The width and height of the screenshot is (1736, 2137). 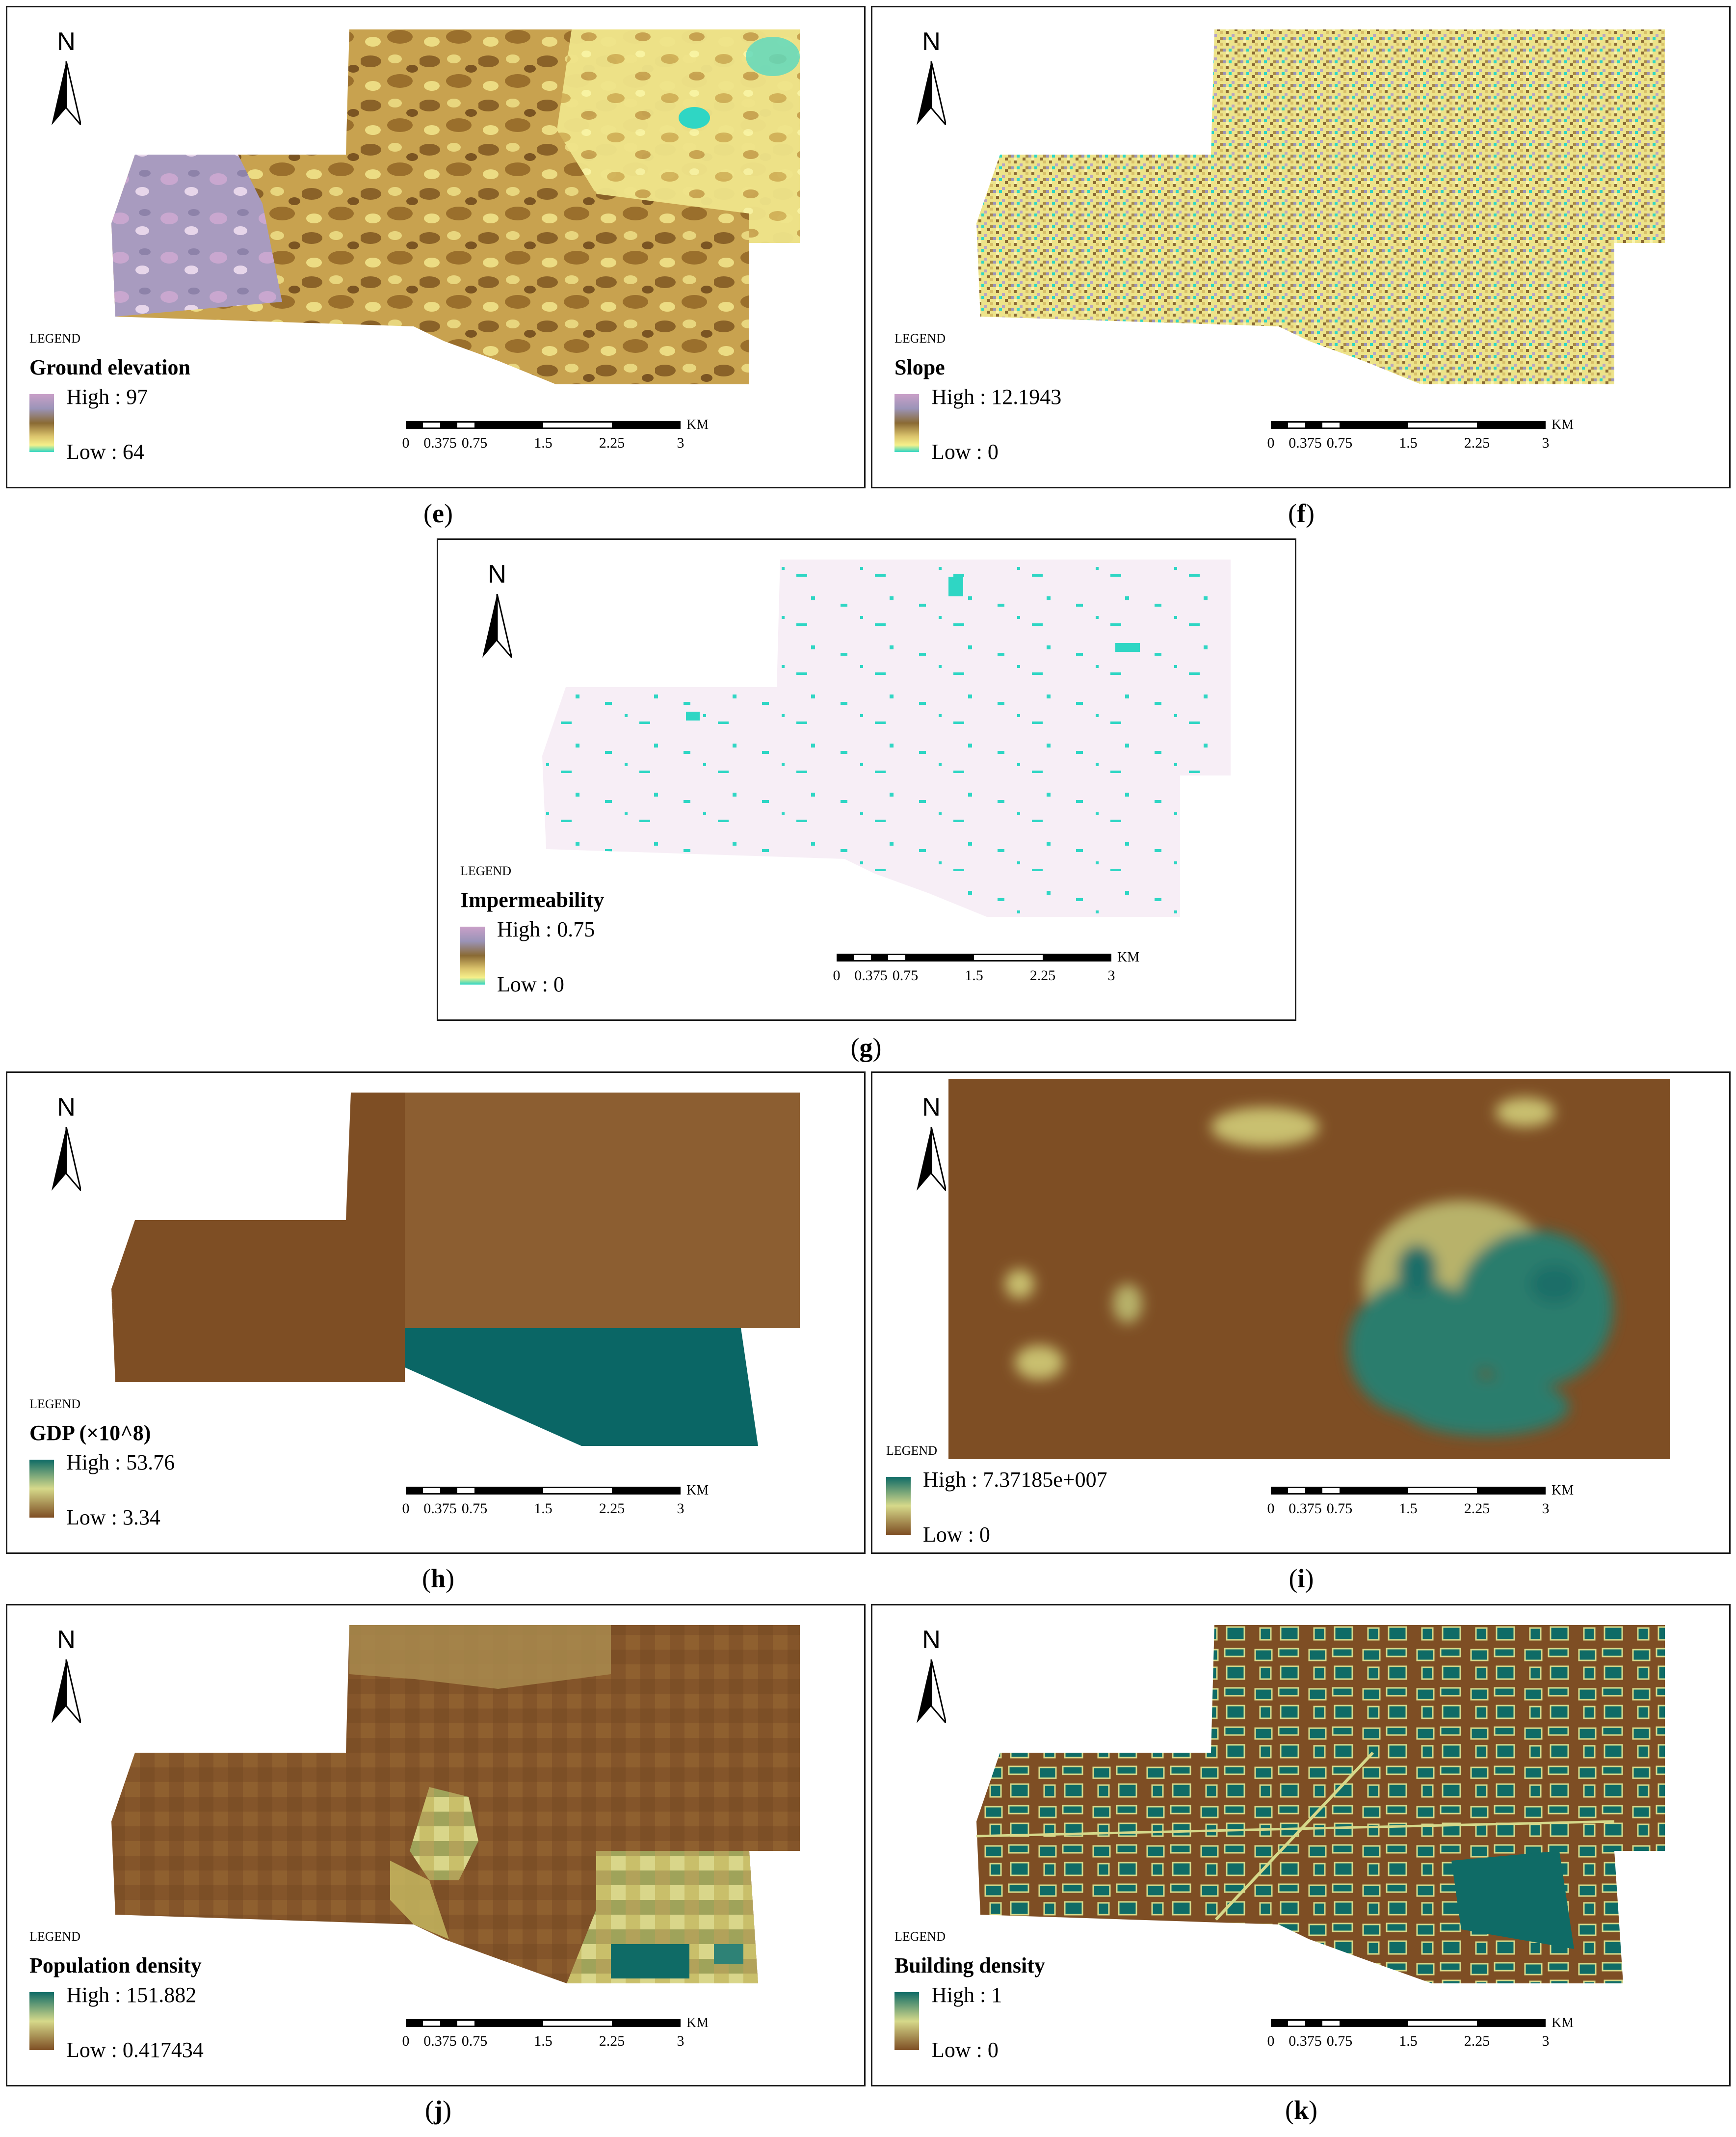 What do you see at coordinates (532, 900) in the screenshot?
I see `legend-title: Impermeability` at bounding box center [532, 900].